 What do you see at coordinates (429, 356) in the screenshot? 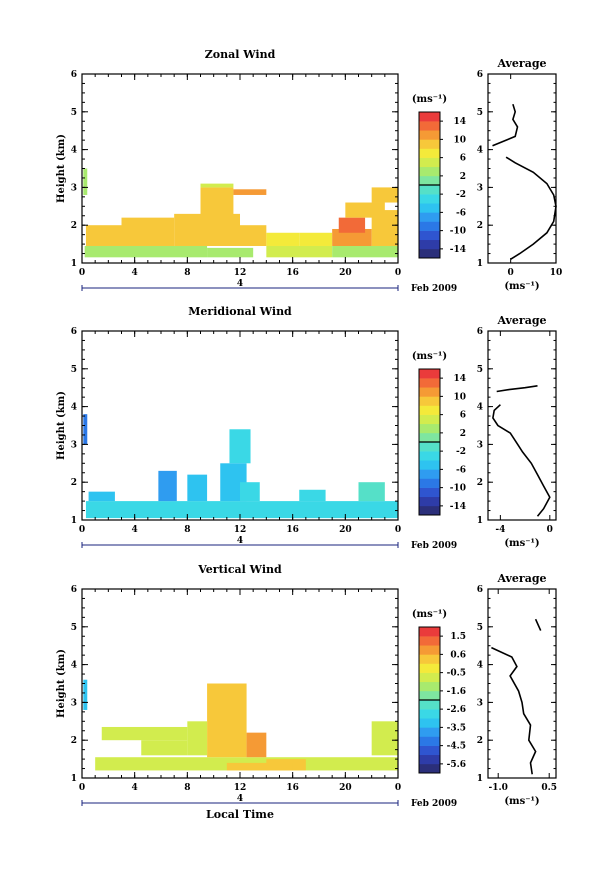
I see `colorbar-unit: (ms⁻¹)` at bounding box center [429, 356].